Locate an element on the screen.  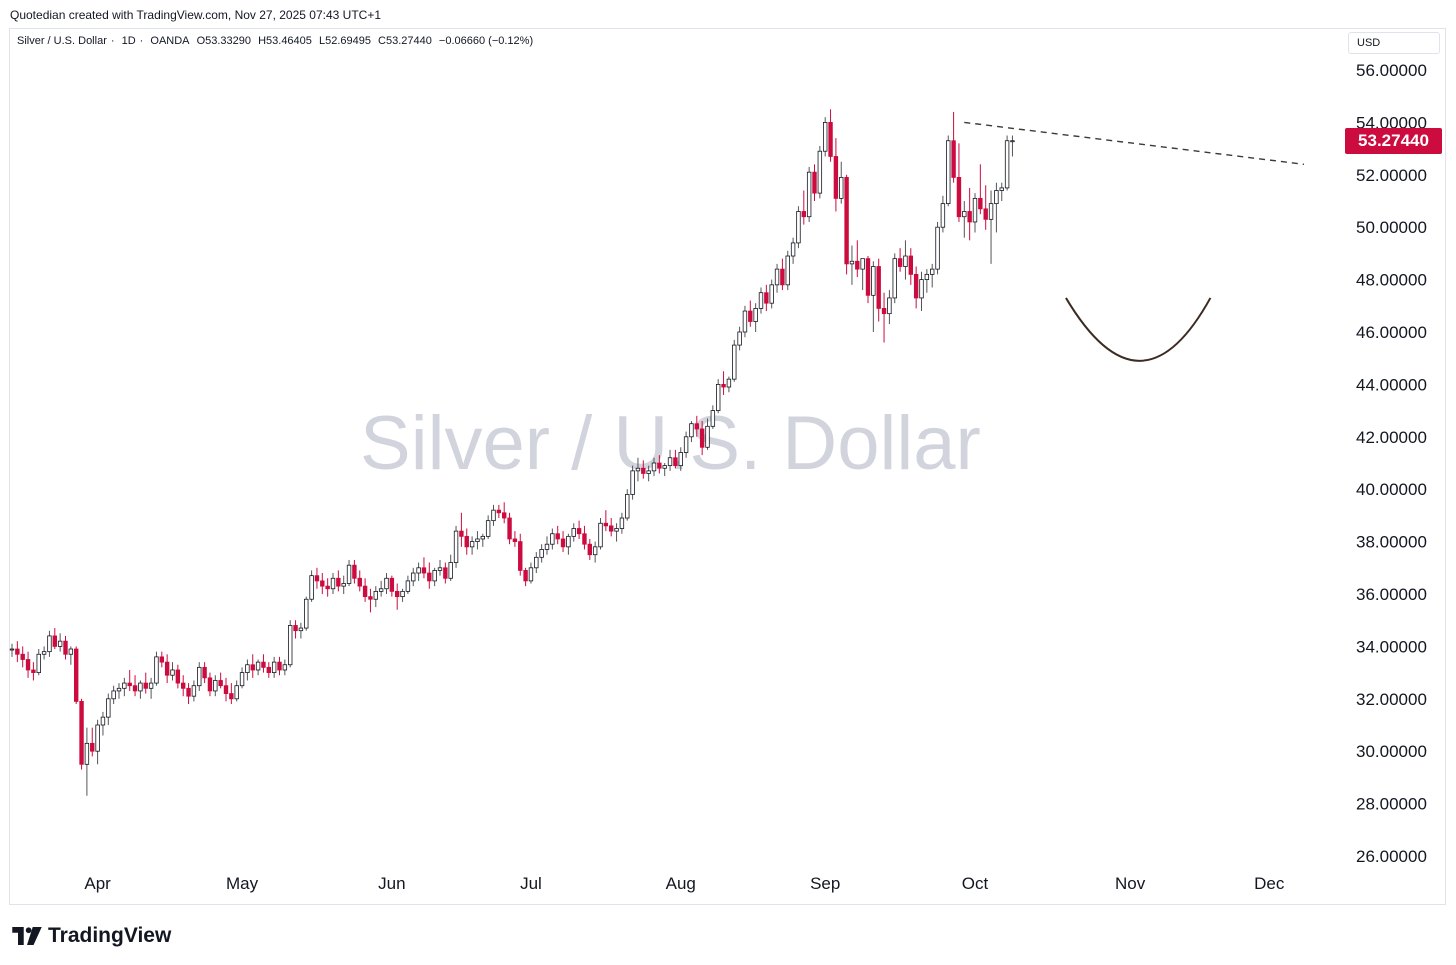
price-axis-label: 48.00000 is located at coordinates (1391, 280).